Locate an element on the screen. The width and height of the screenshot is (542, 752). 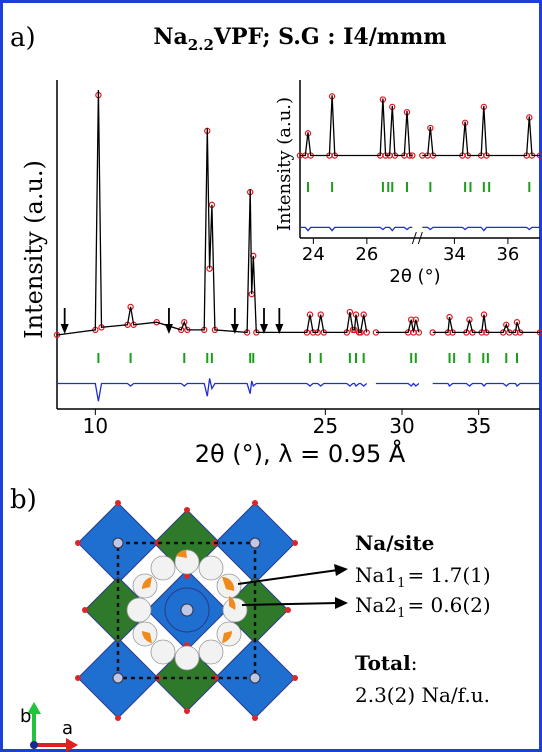
heading: Na/site is located at coordinates (394, 543).